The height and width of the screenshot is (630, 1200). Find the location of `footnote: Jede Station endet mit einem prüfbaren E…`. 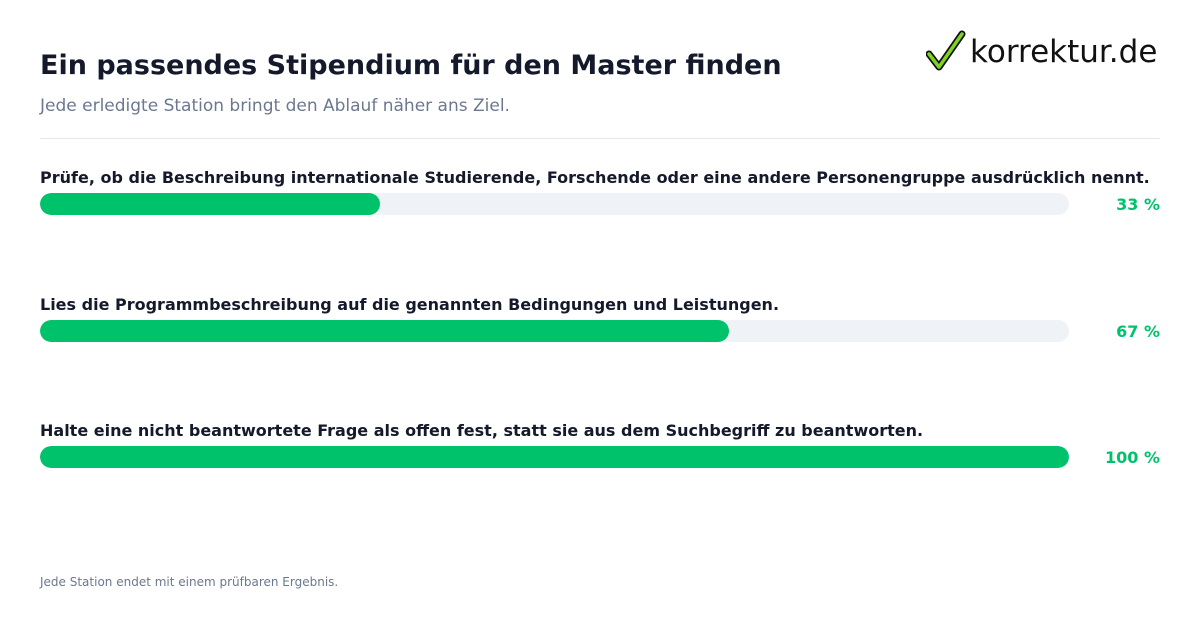

footnote: Jede Station endet mit einem prüfbaren E… is located at coordinates (189, 582).